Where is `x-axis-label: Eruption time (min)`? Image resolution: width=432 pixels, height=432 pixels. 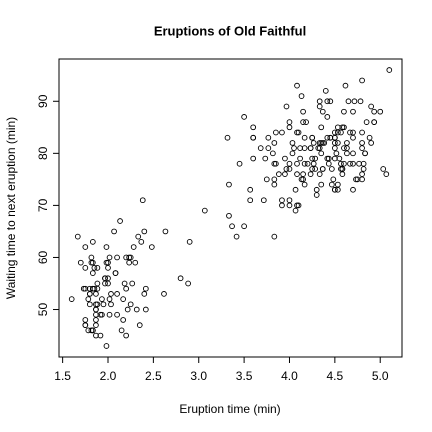 x-axis-label: Eruption time (min) is located at coordinates (229, 409).